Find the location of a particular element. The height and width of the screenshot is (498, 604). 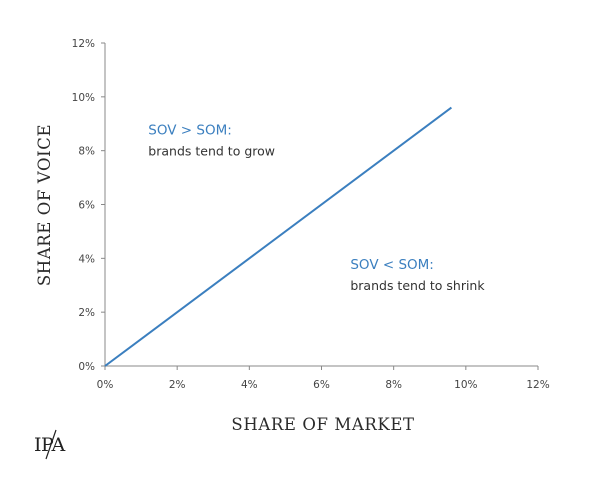

y-tick-label: 4% is located at coordinates (86, 259).